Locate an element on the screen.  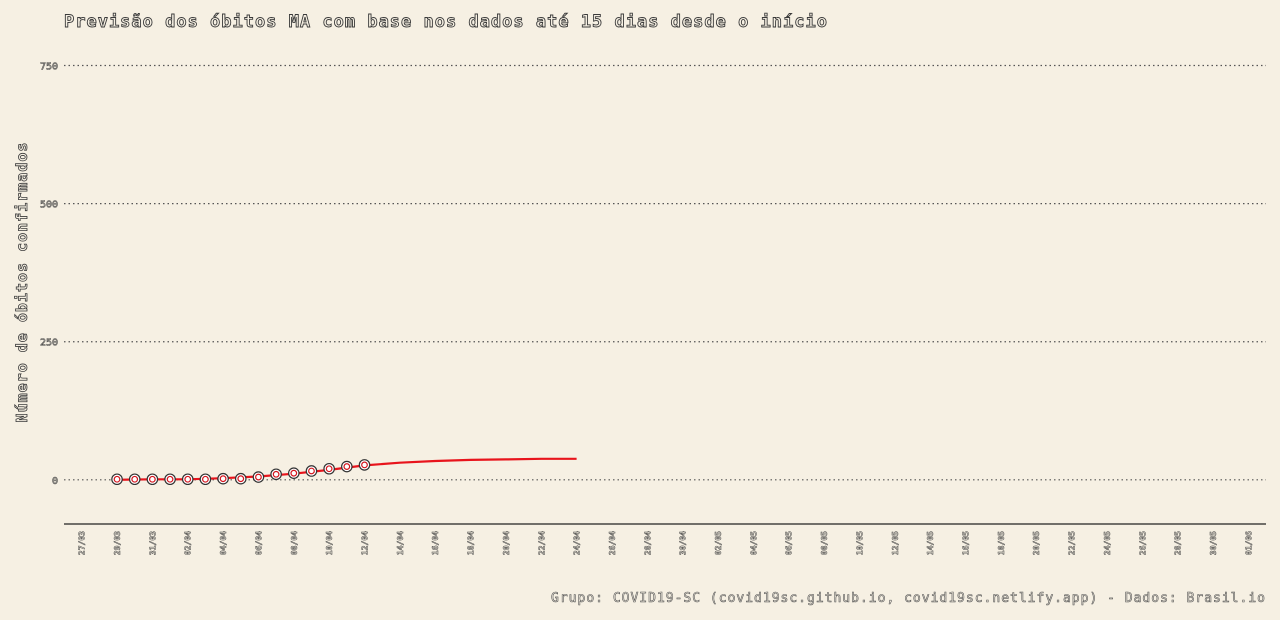
y-tick-label: 0 is located at coordinates (55, 481).